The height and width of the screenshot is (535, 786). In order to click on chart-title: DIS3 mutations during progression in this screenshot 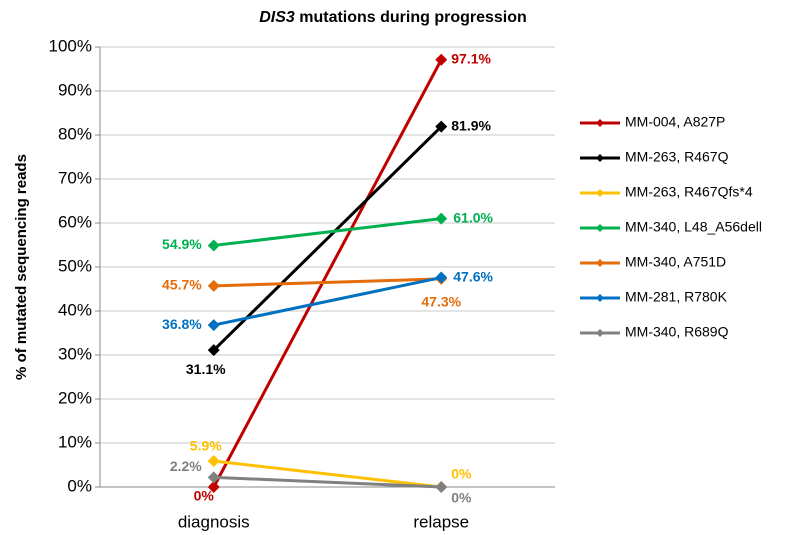, I will do `click(393, 17)`.